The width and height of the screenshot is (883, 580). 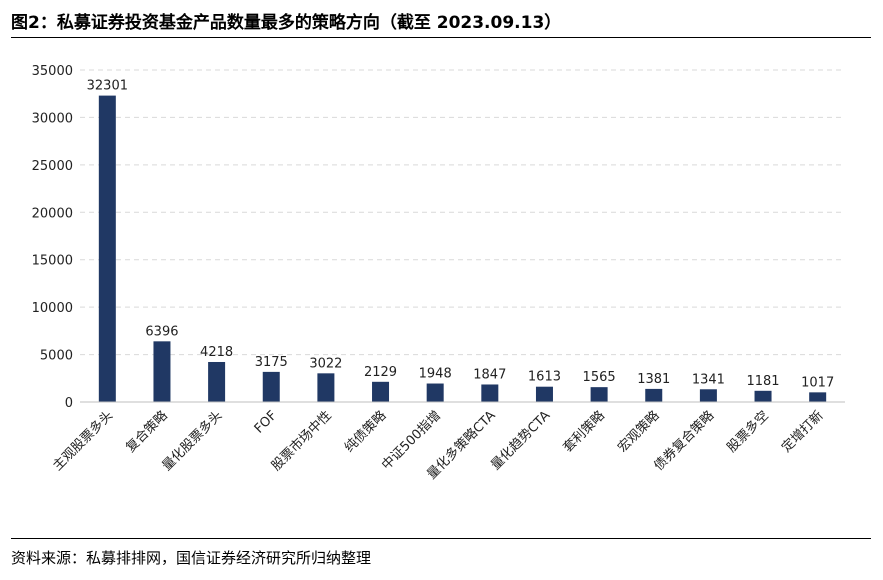 I want to click on x-tick-label: FOF, so click(x=266, y=422).